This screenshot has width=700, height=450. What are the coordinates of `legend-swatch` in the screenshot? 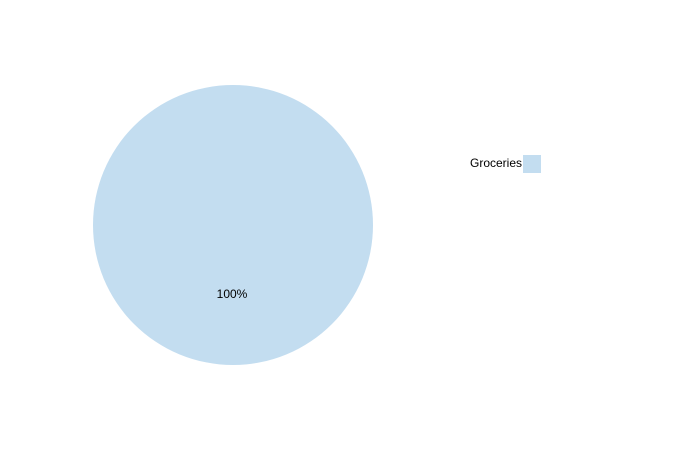 It's located at (532, 164).